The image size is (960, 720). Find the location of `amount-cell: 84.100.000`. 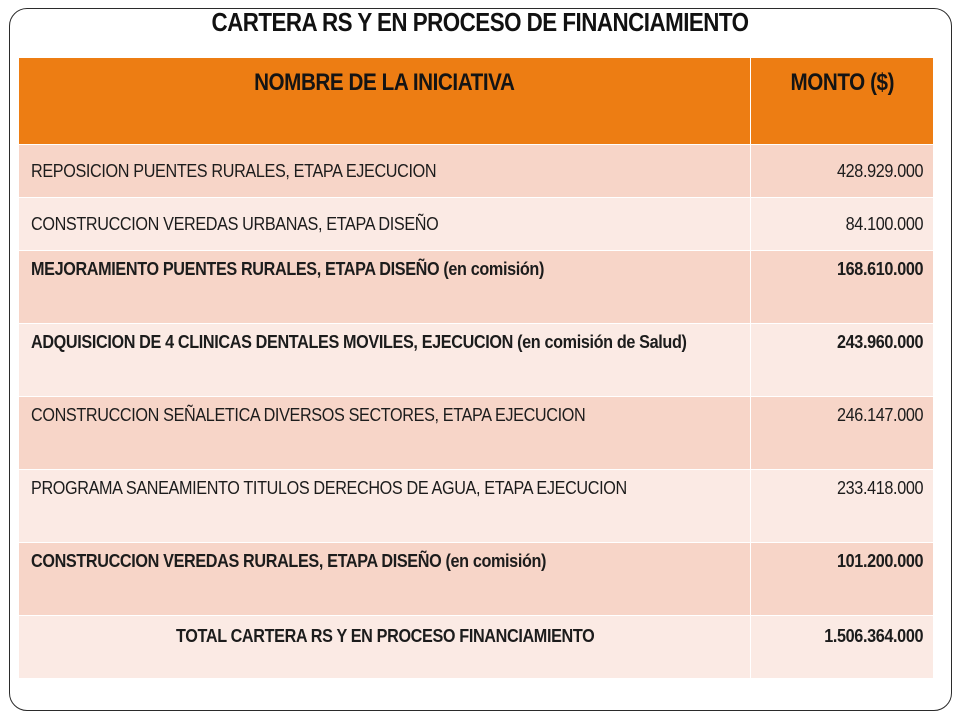

amount-cell: 84.100.000 is located at coordinates (841, 224).